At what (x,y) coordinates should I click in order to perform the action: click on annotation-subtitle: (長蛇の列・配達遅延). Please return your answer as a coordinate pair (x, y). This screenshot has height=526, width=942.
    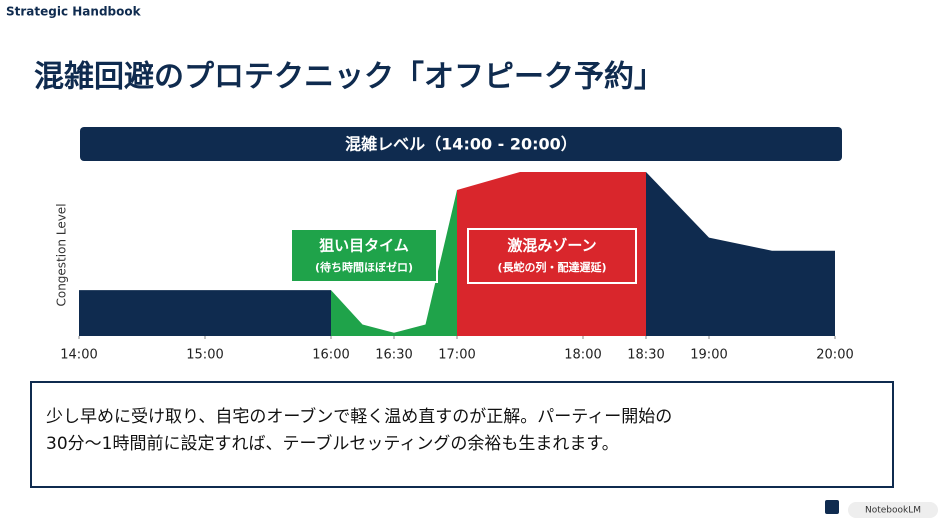
    Looking at the image, I should click on (551, 267).